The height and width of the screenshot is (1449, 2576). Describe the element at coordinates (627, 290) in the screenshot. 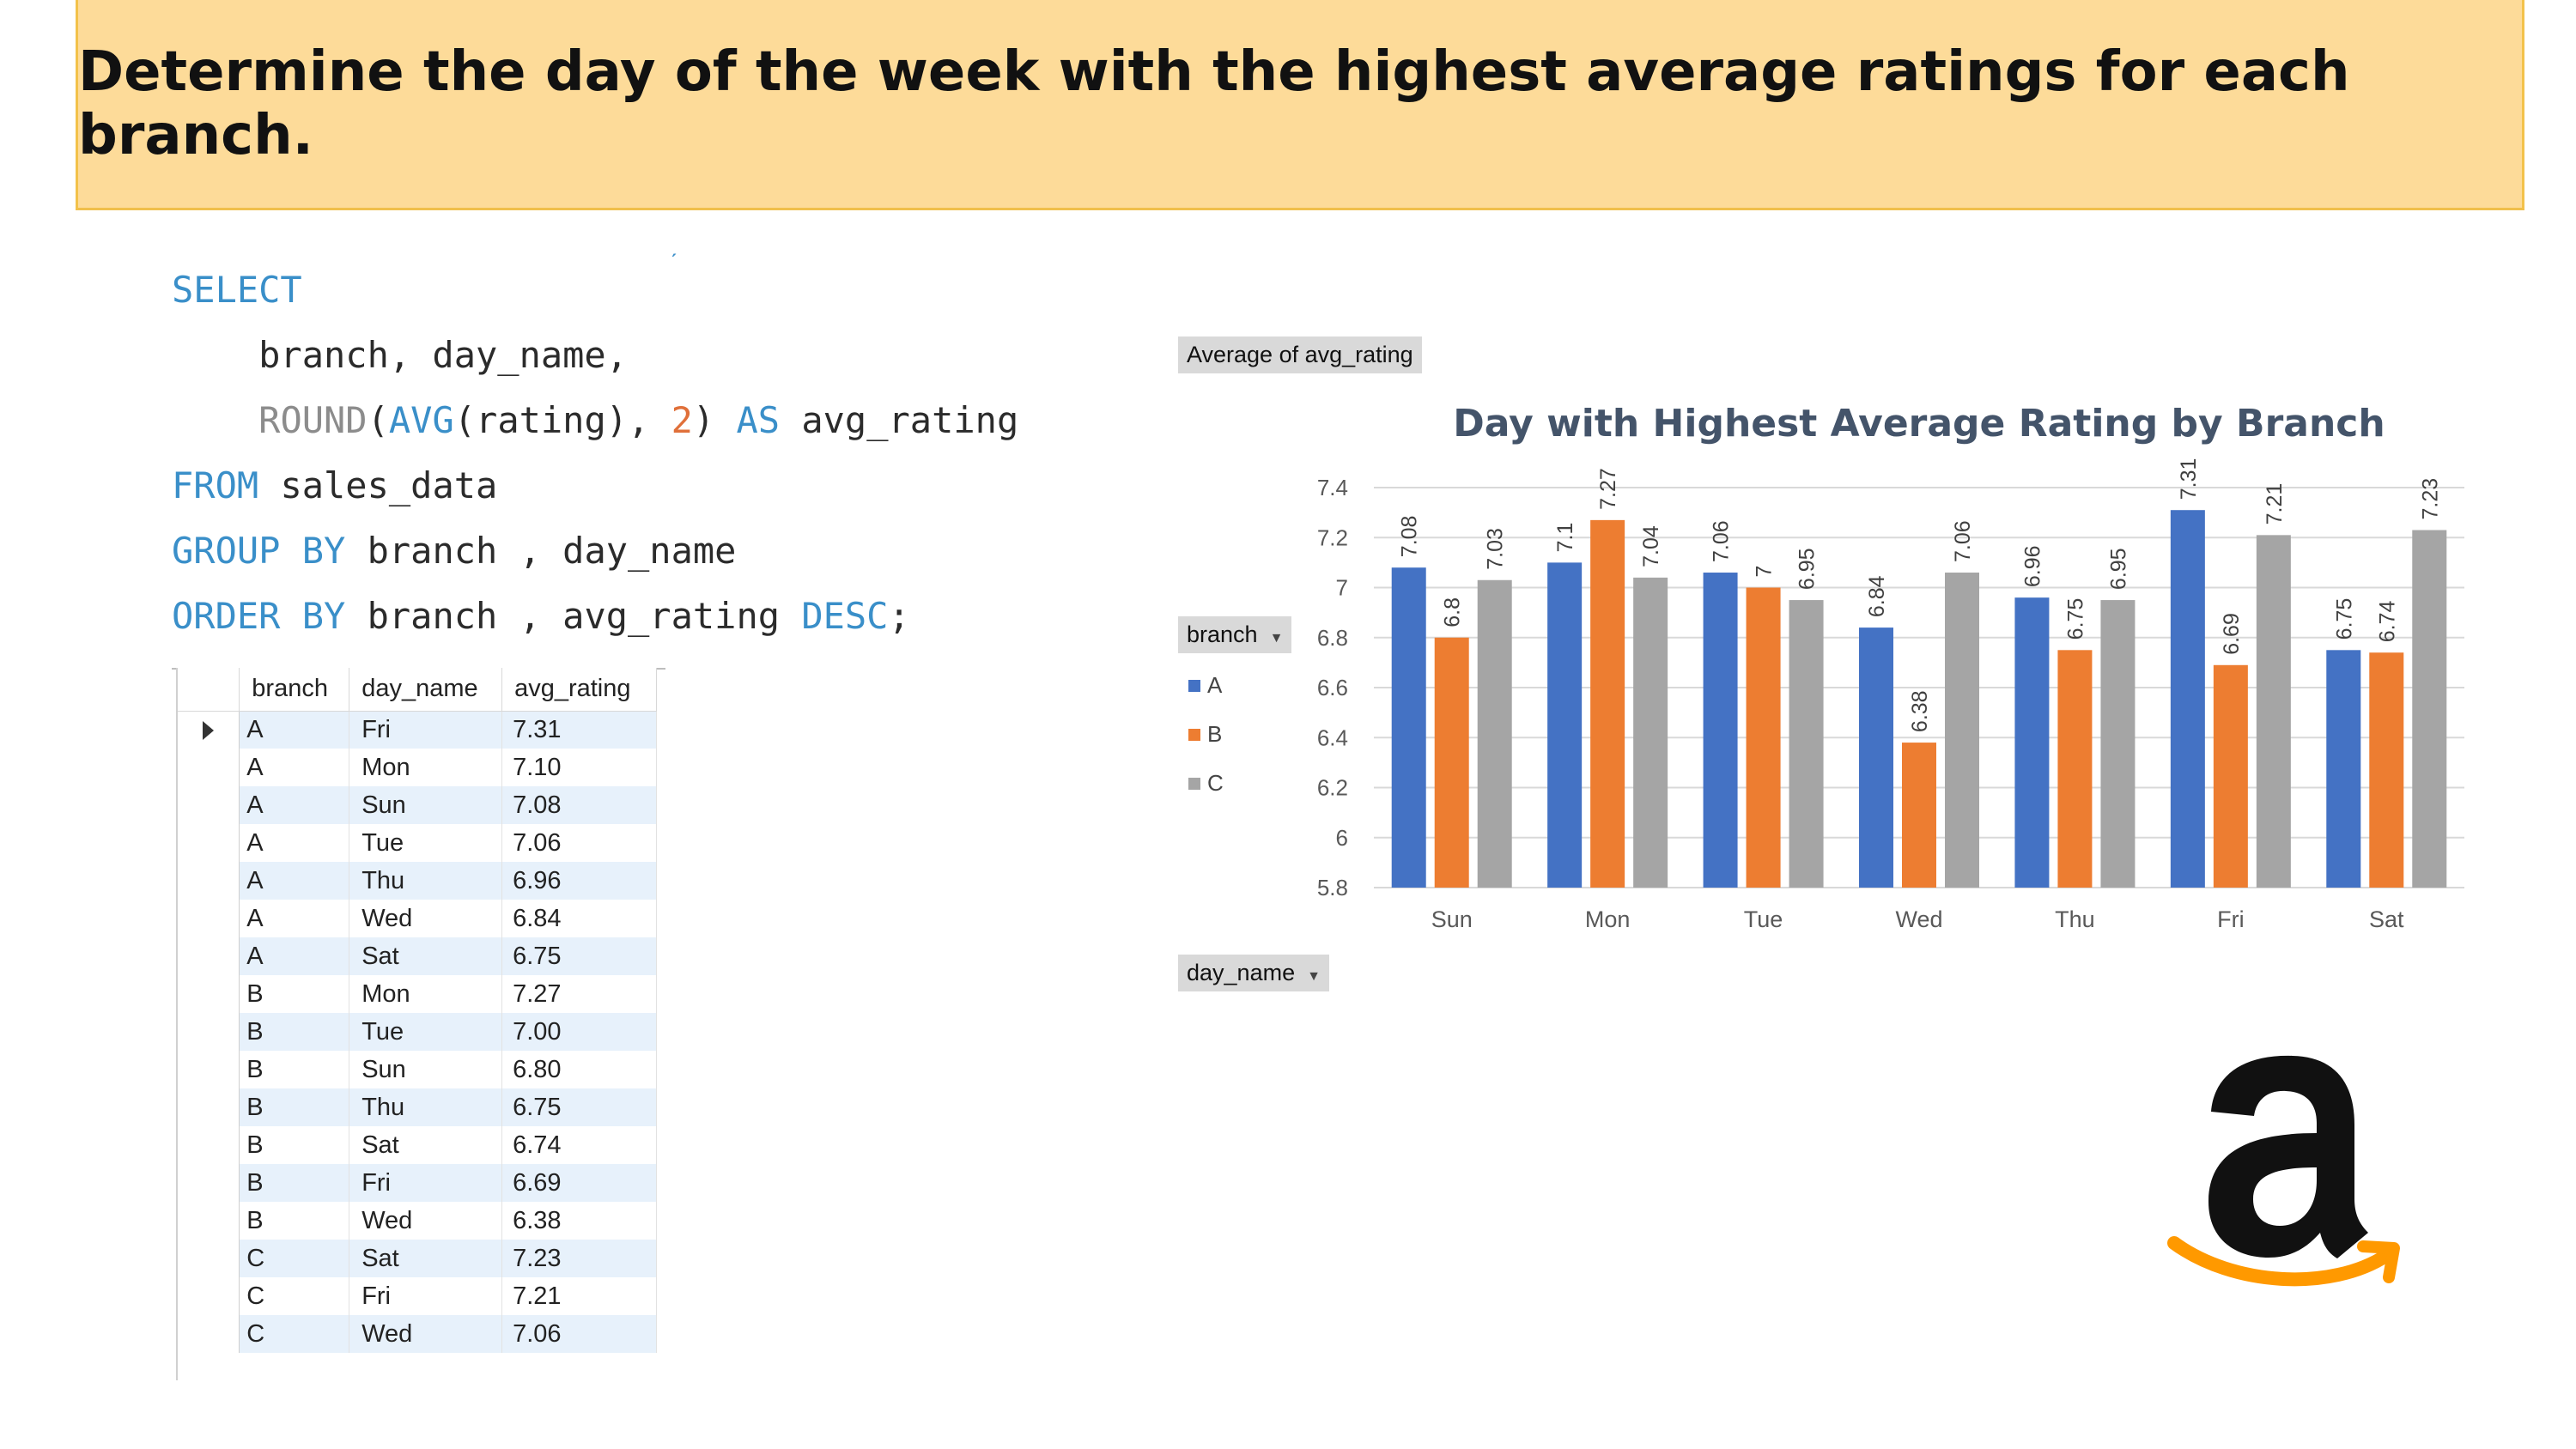

I see `sql-line: SELECT` at that location.